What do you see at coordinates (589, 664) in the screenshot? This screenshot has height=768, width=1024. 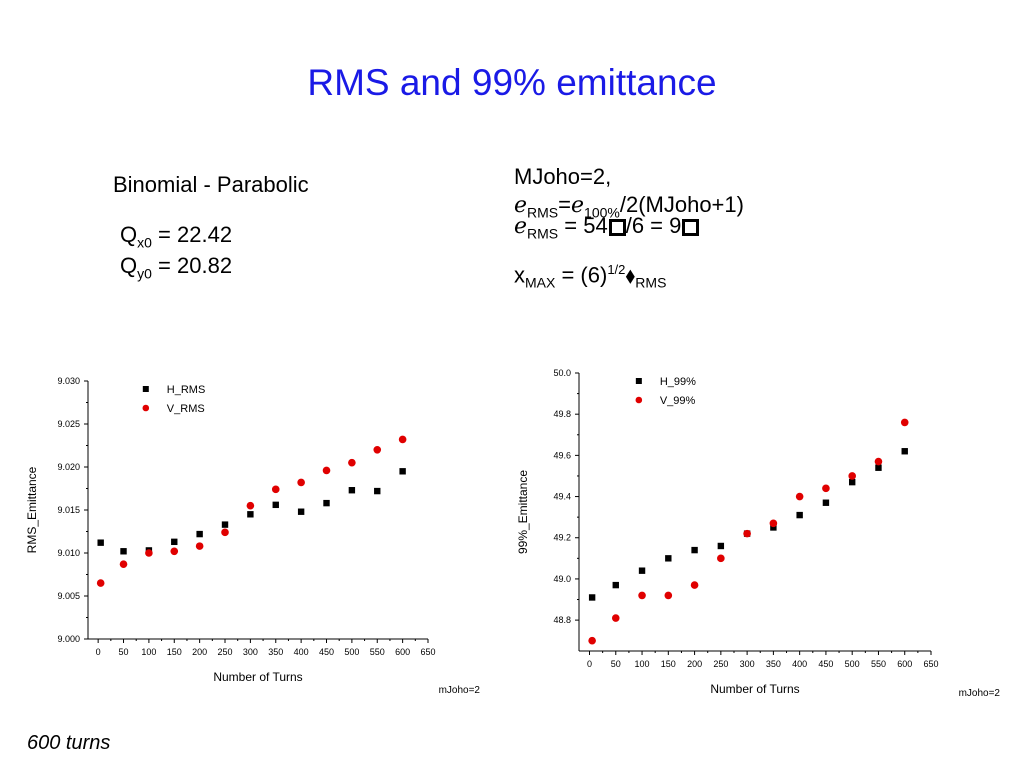 I see `x-tick-label: 0` at bounding box center [589, 664].